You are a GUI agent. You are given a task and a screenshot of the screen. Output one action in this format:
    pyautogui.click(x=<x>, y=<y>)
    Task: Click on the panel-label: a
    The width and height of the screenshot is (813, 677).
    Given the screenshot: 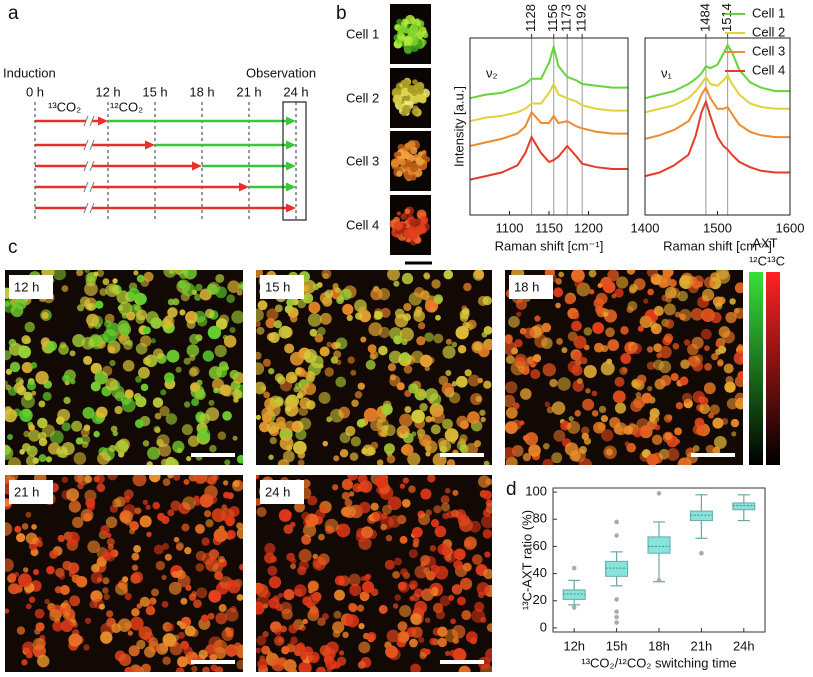 What is the action you would take?
    pyautogui.click(x=13, y=13)
    